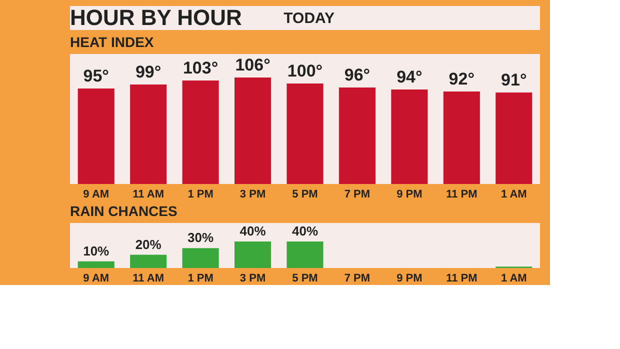  I want to click on data-label: 103°, so click(200, 68).